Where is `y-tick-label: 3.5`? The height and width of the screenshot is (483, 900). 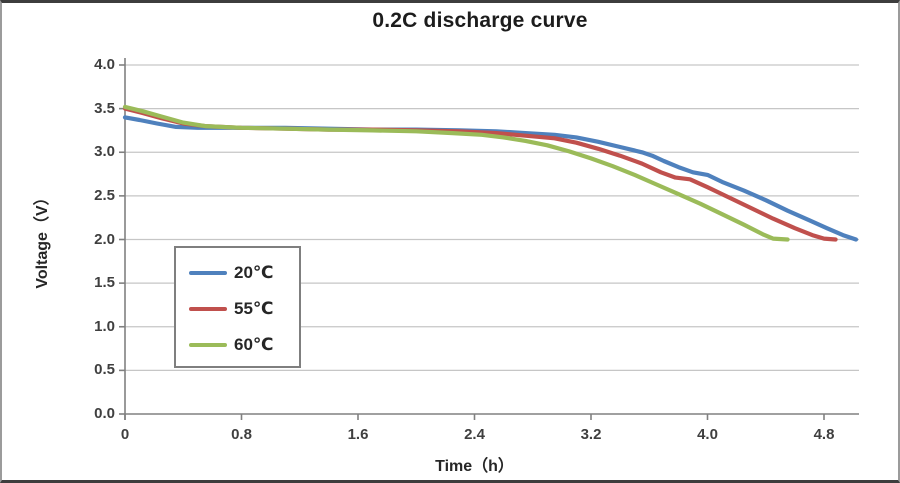
y-tick-label: 3.5 is located at coordinates (104, 108).